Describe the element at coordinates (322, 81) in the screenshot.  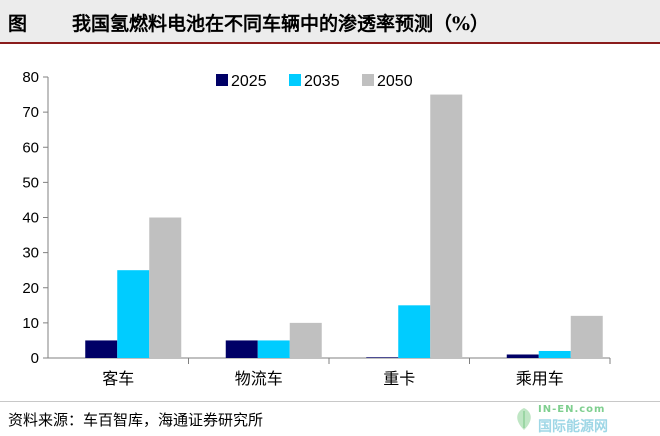
I see `legend-label: 2035` at that location.